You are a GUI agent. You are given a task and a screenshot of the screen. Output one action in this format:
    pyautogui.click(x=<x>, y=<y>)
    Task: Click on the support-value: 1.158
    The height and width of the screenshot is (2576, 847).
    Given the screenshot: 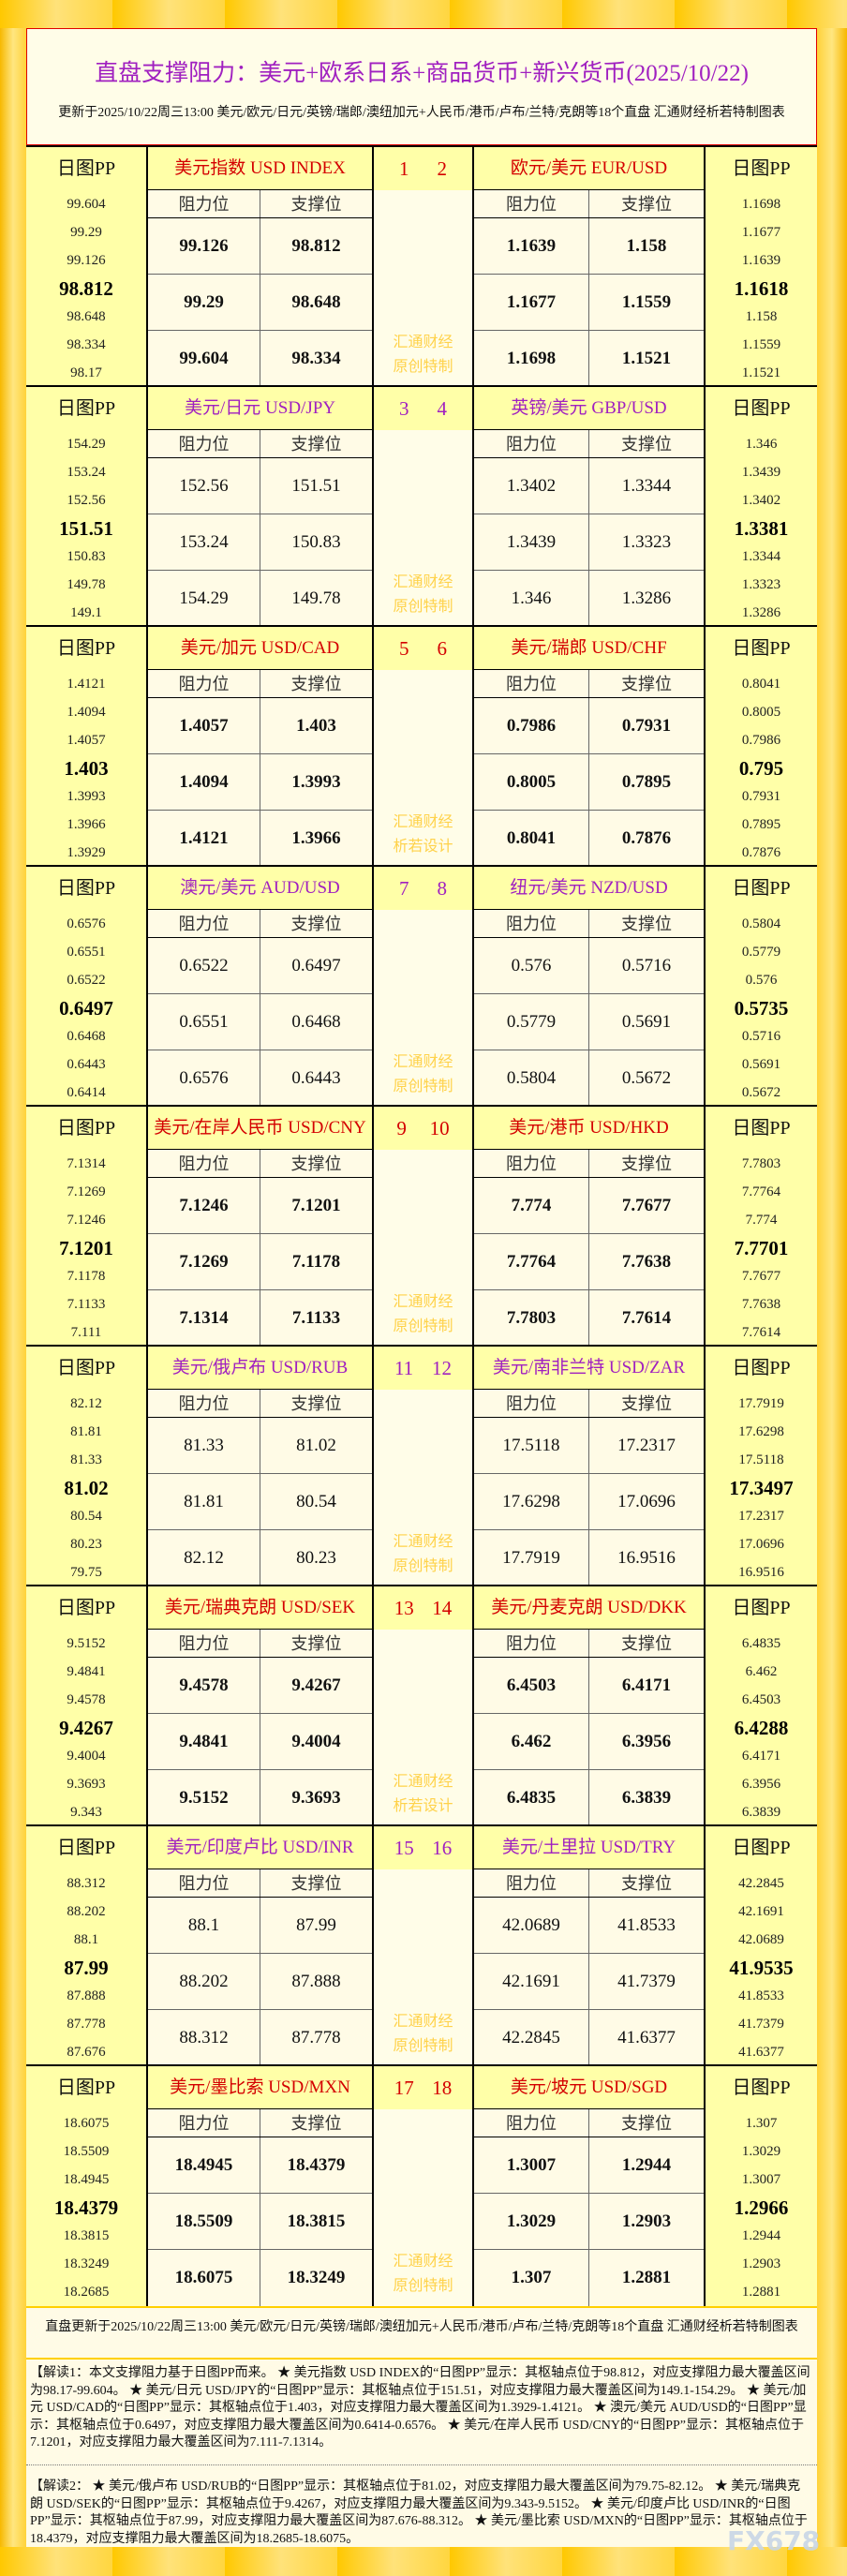 What is the action you would take?
    pyautogui.click(x=646, y=246)
    